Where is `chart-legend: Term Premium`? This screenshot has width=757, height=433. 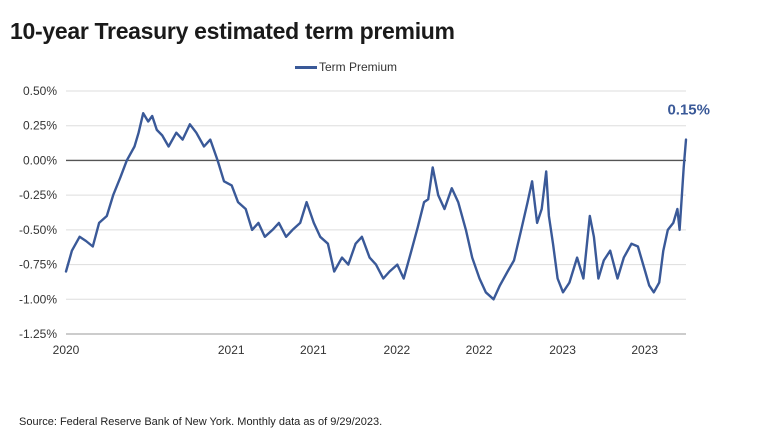 chart-legend: Term Premium is located at coordinates (346, 67).